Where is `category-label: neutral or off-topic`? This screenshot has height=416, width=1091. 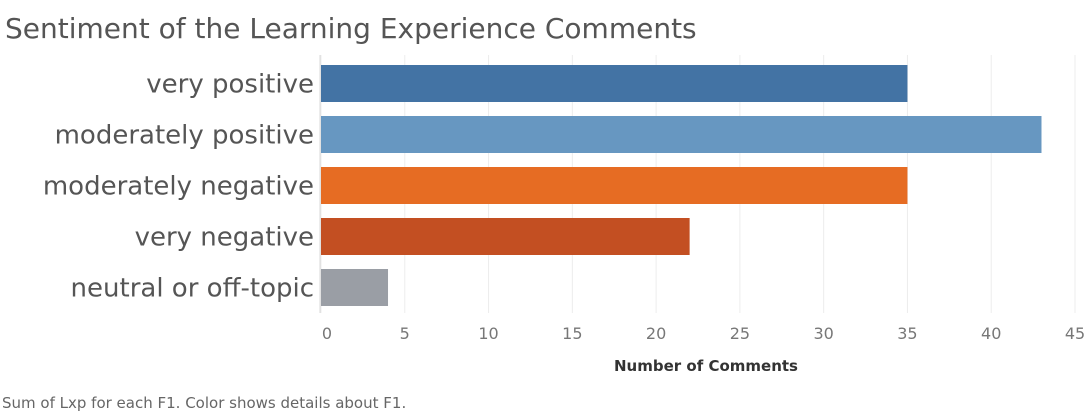
category-label: neutral or off-topic is located at coordinates (192, 289).